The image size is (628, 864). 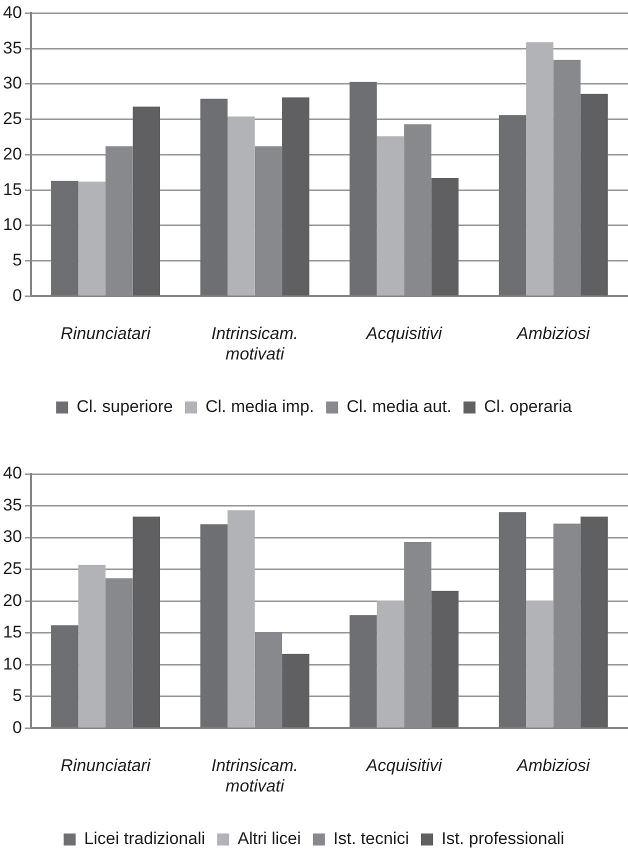 I want to click on legend-label: Altri licei, so click(x=269, y=838).